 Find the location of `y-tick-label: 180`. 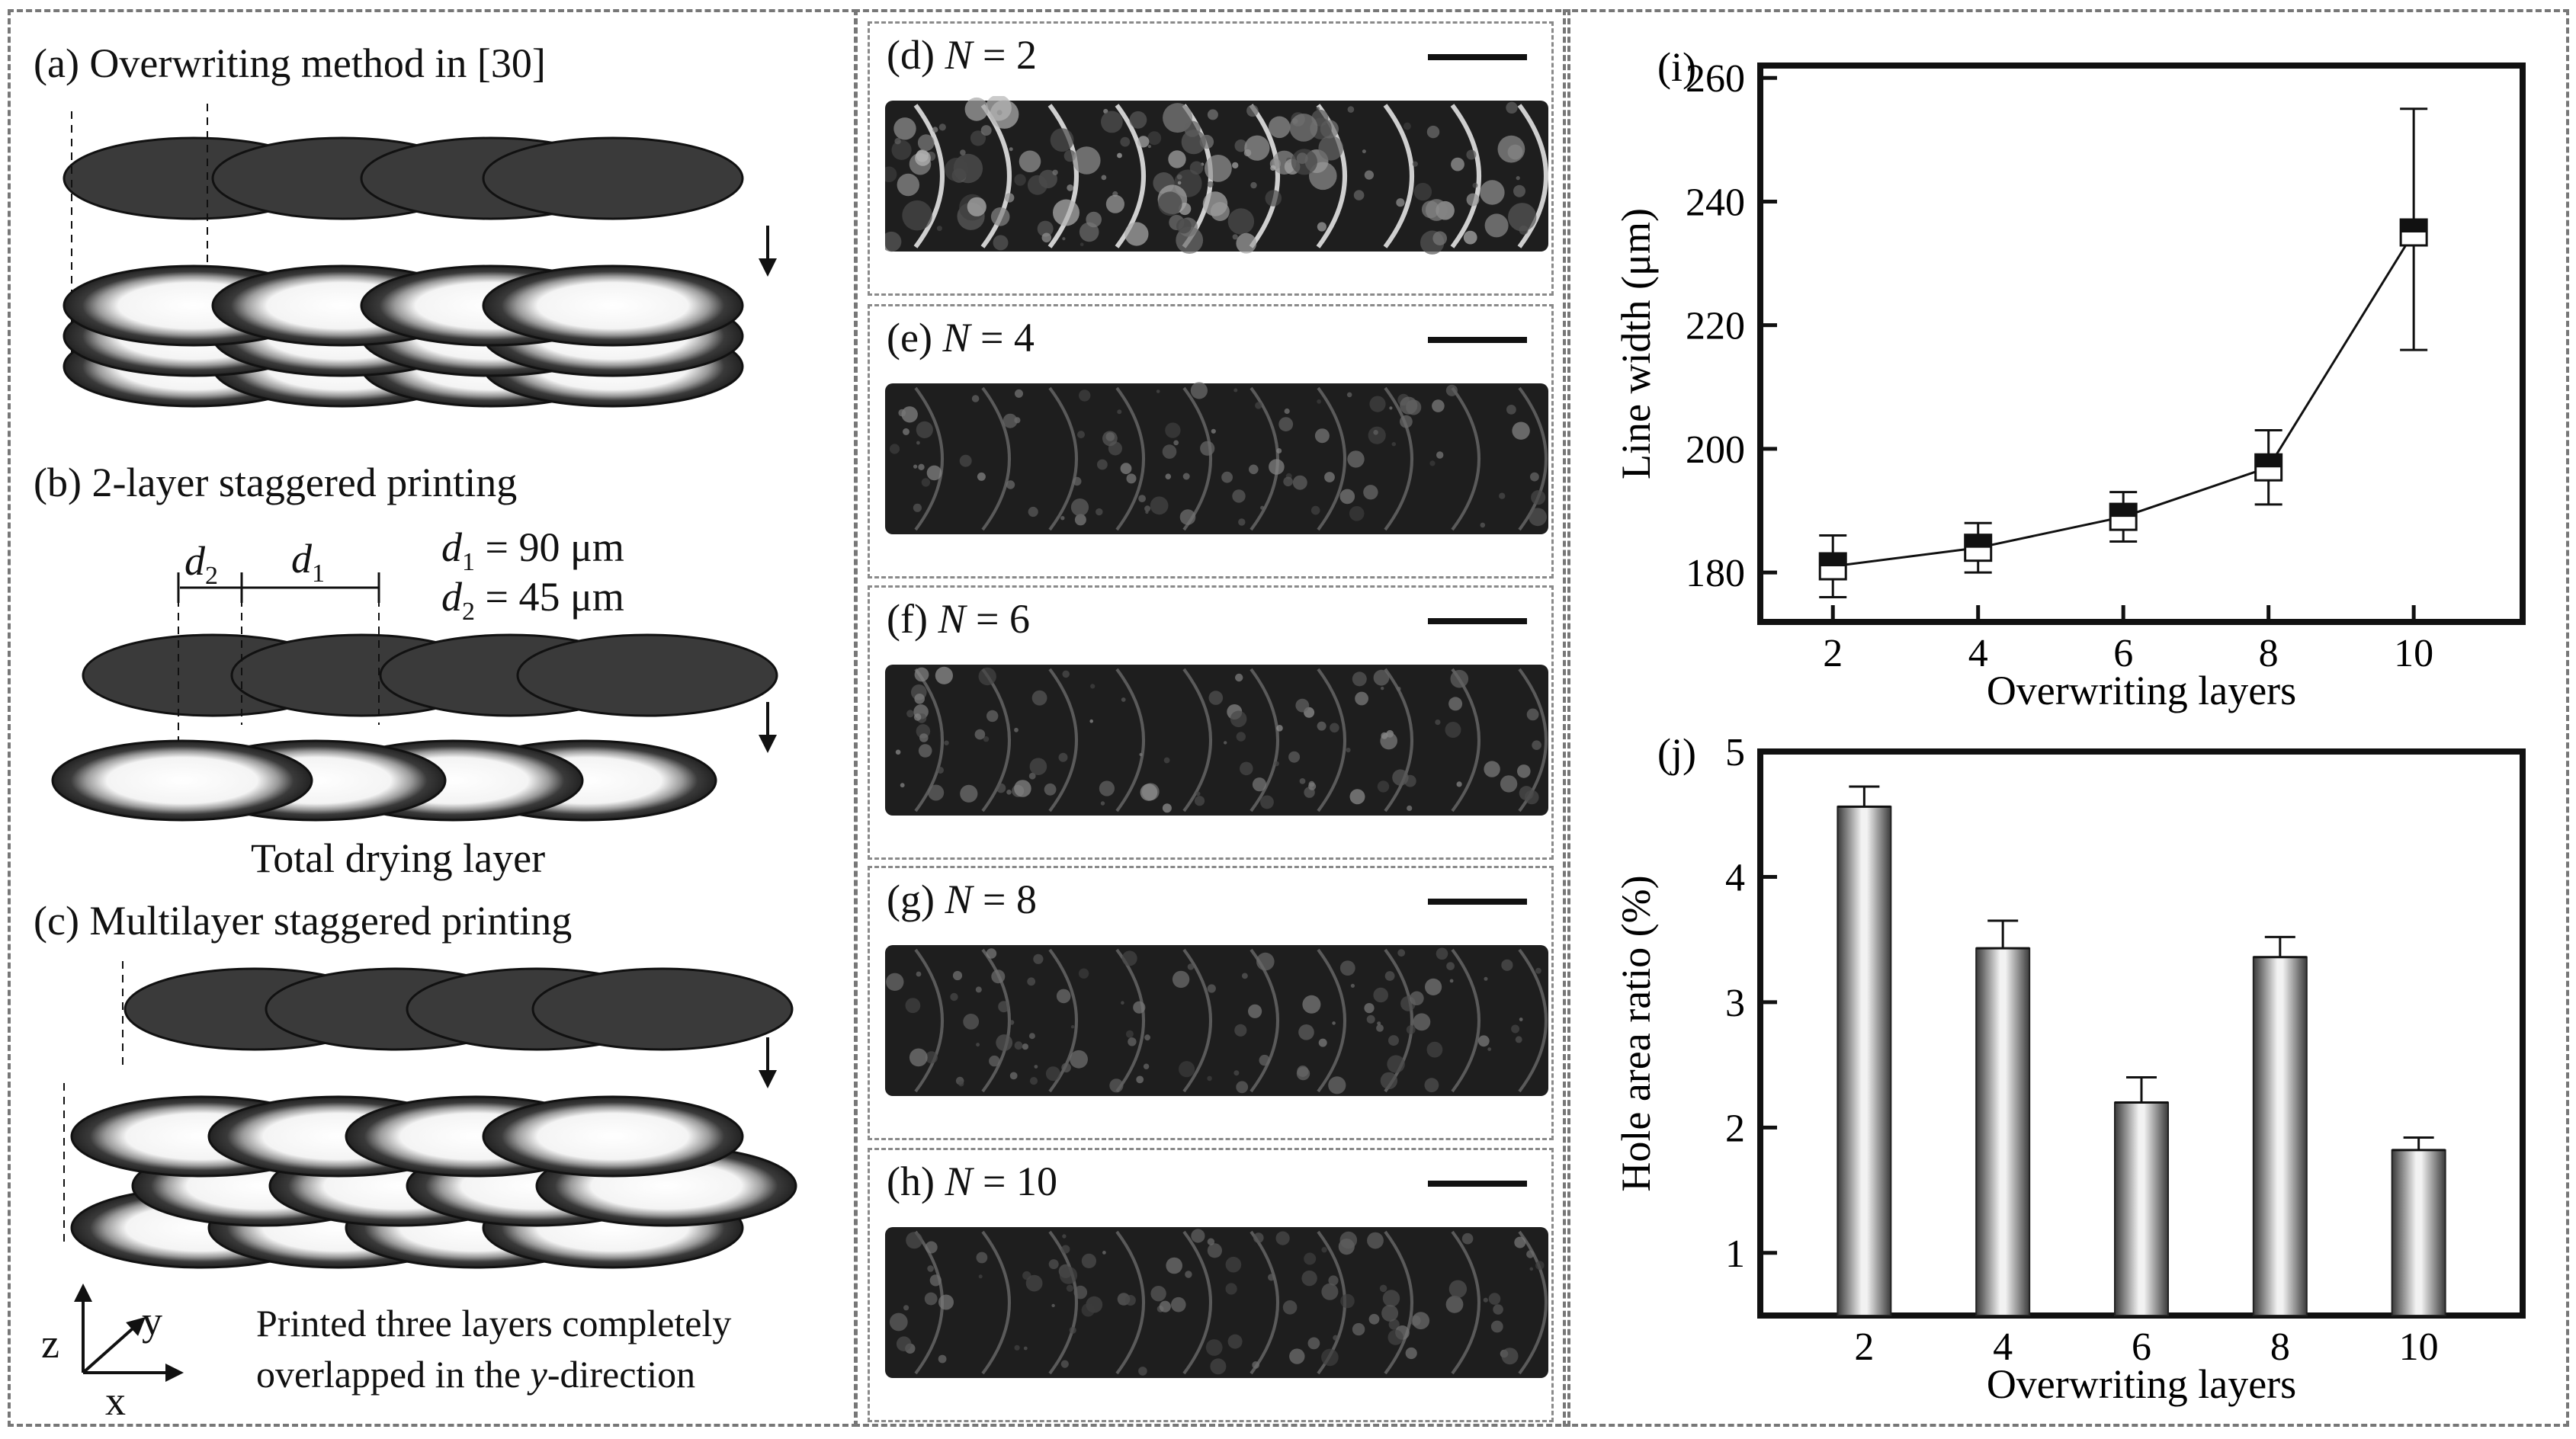

y-tick-label: 180 is located at coordinates (1715, 574).